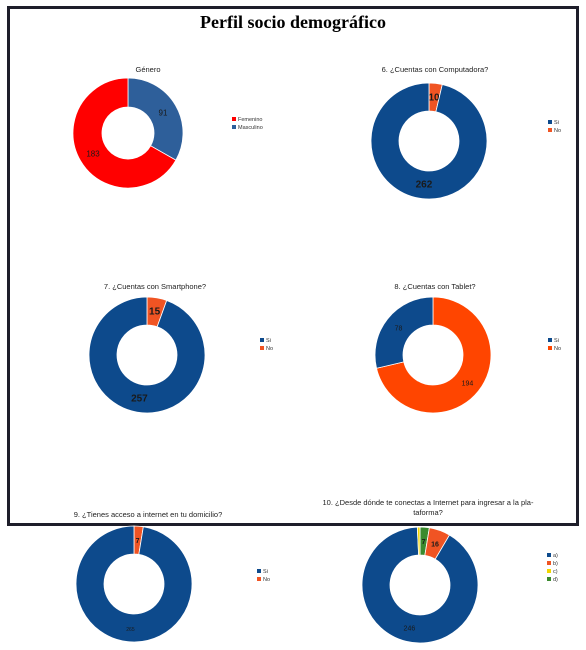 Image resolution: width=586 pixels, height=650 pixels. I want to click on data-label: 246, so click(410, 629).